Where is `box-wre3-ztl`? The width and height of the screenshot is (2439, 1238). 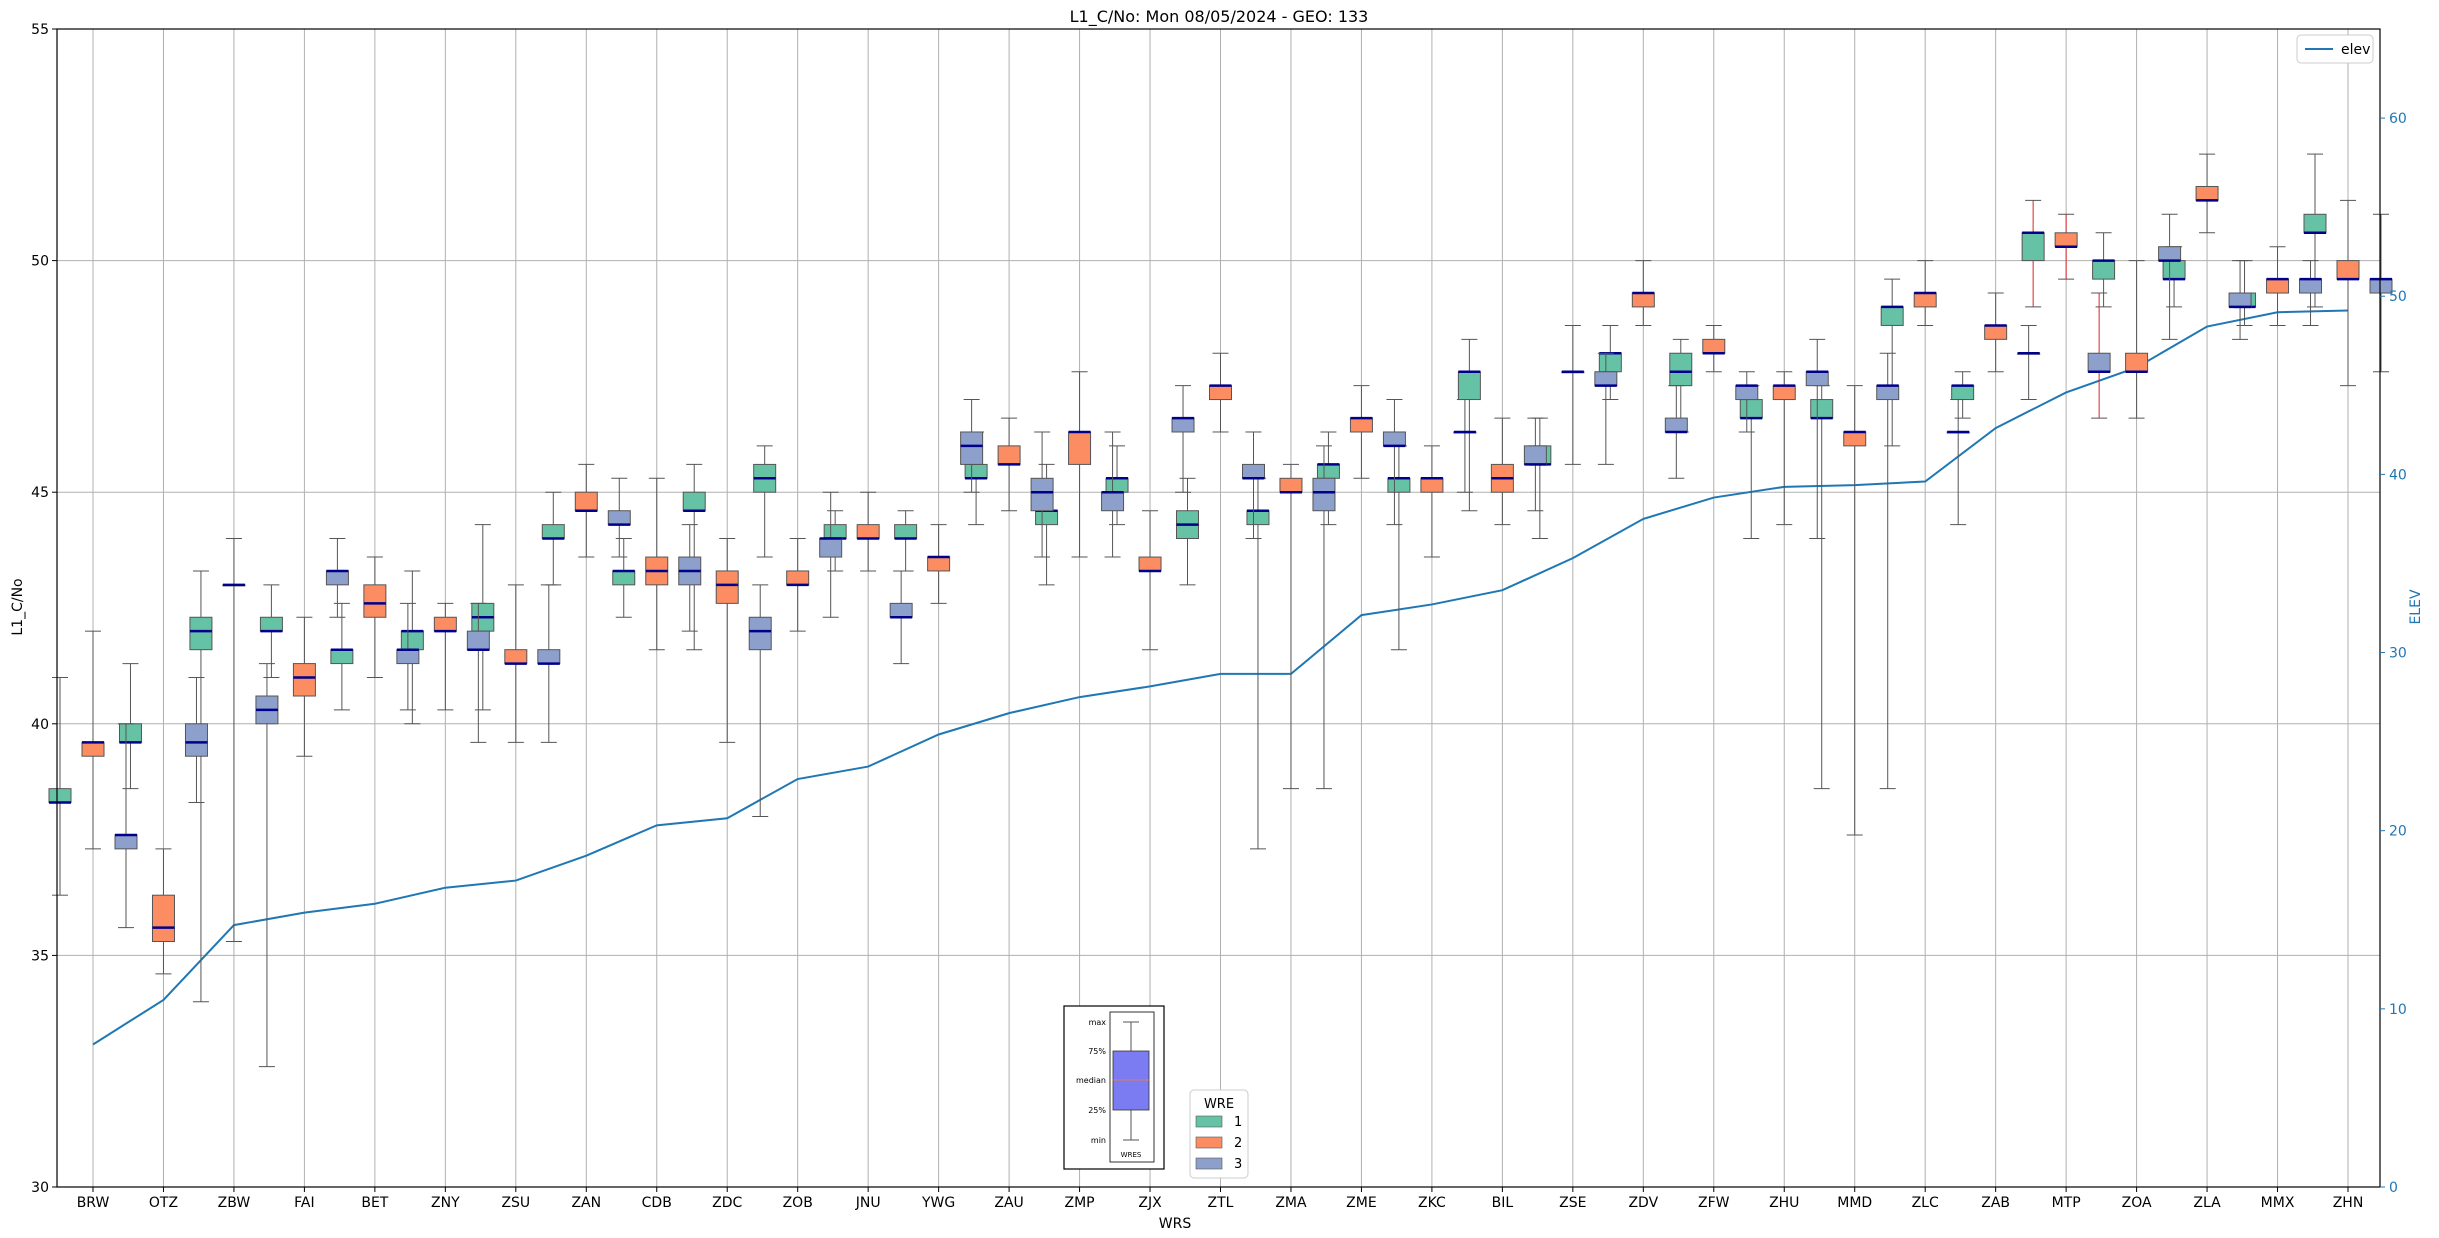 box-wre3-ztl is located at coordinates (1253, 485).